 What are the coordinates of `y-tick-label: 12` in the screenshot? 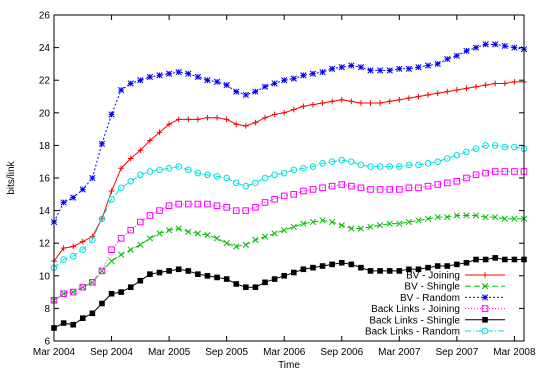 It's located at (45, 244).